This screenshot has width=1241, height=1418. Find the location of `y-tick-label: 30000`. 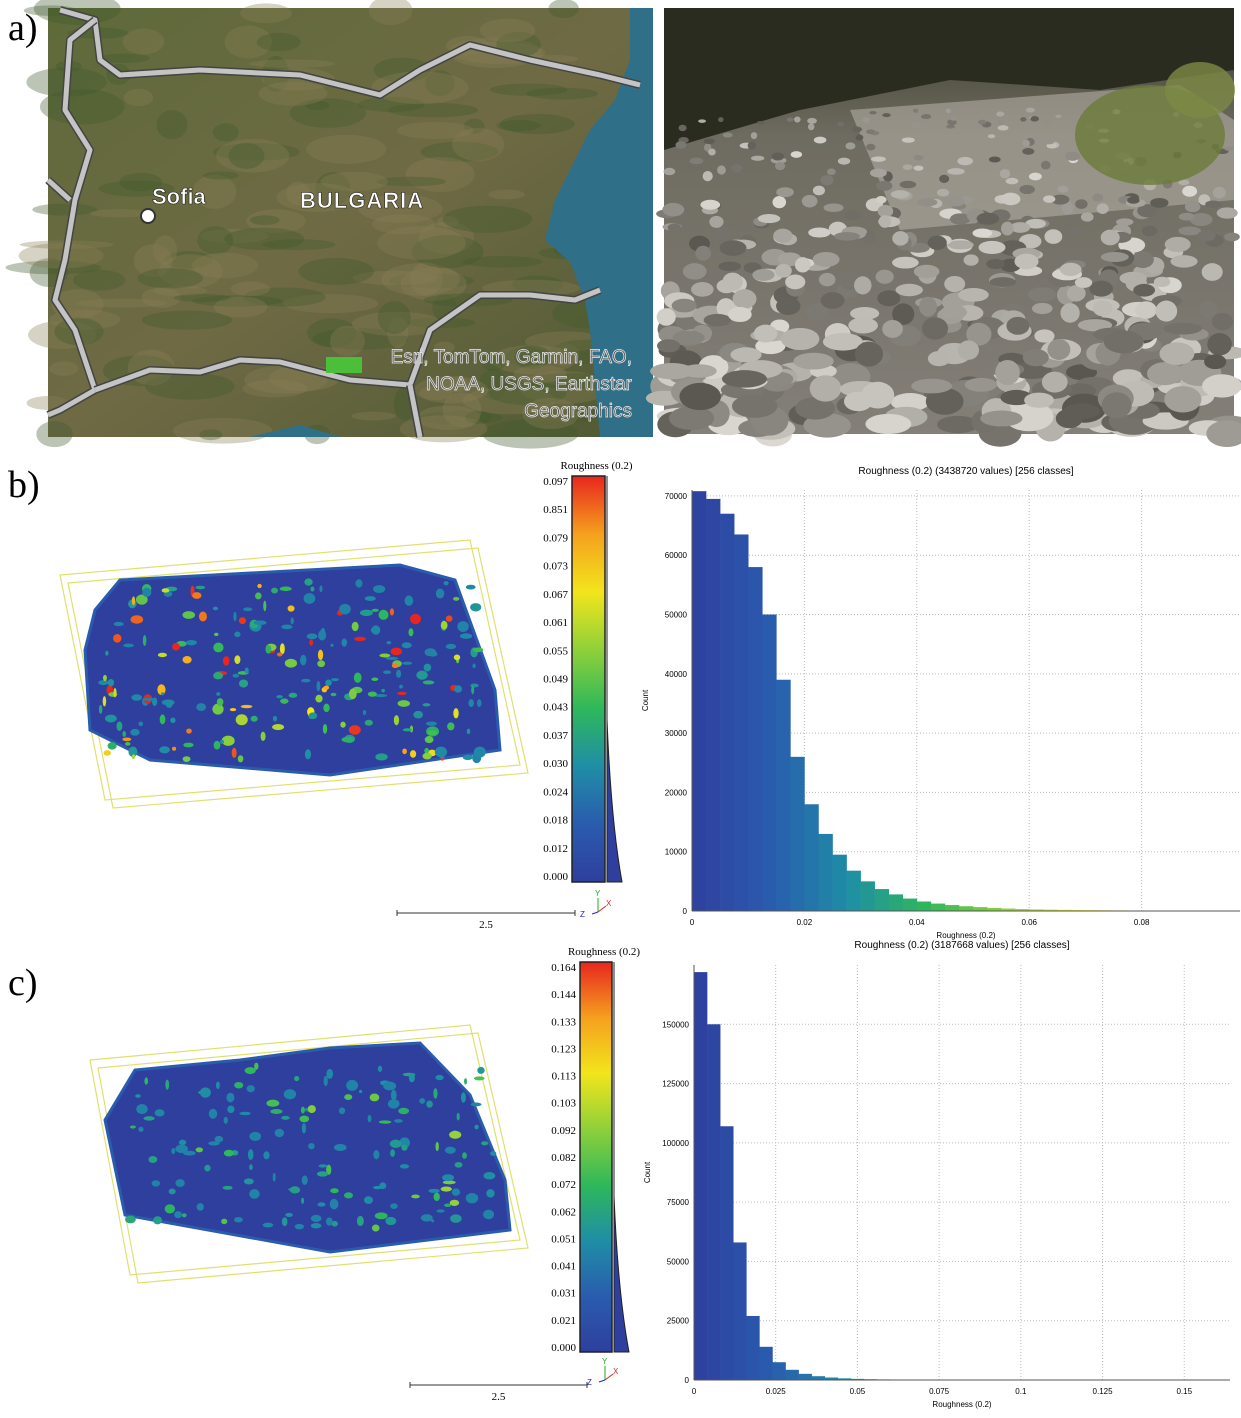

y-tick-label: 30000 is located at coordinates (676, 733).